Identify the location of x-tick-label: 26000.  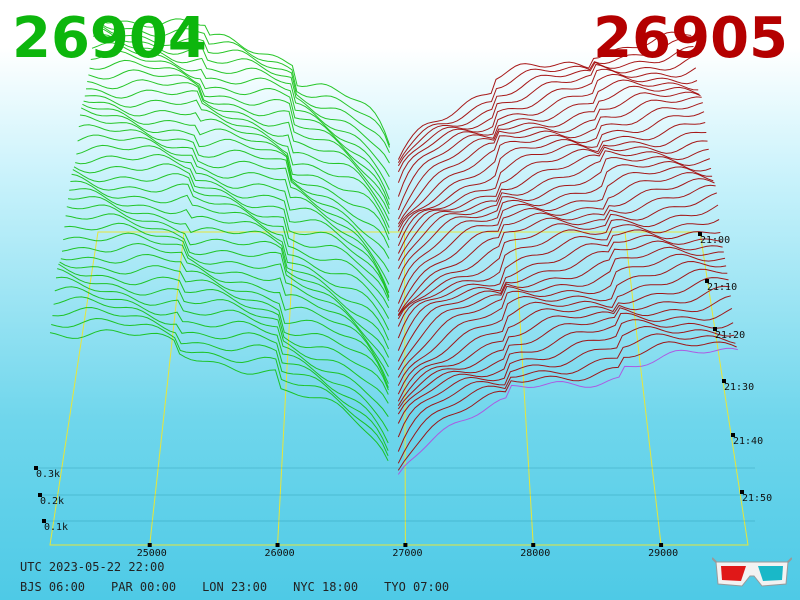
(280, 553).